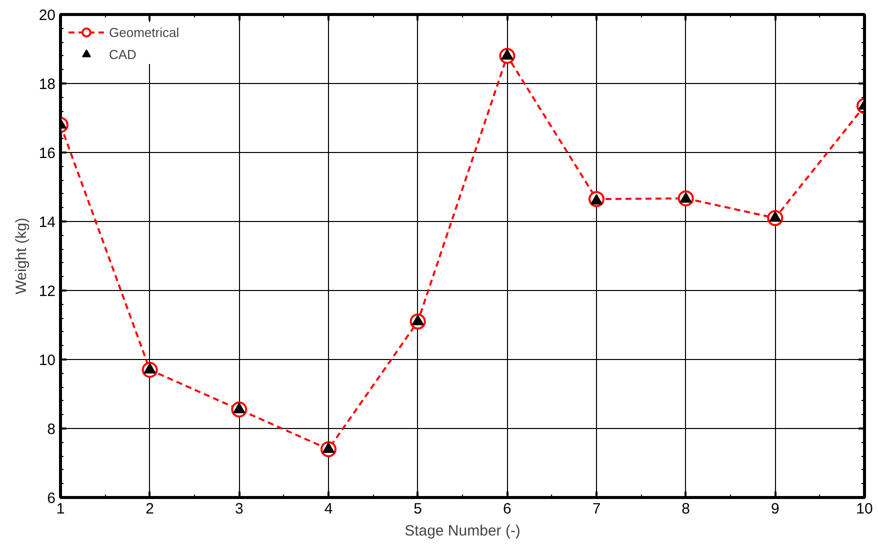 This screenshot has height=547, width=878. I want to click on y-tick-label: 12, so click(47, 291).